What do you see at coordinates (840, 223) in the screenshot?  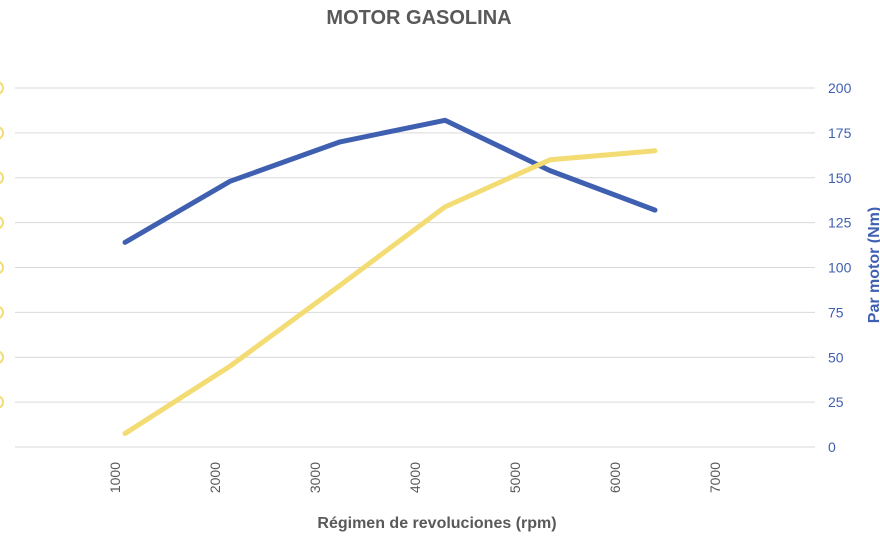 I see `right-axis-tick-label: 125` at bounding box center [840, 223].